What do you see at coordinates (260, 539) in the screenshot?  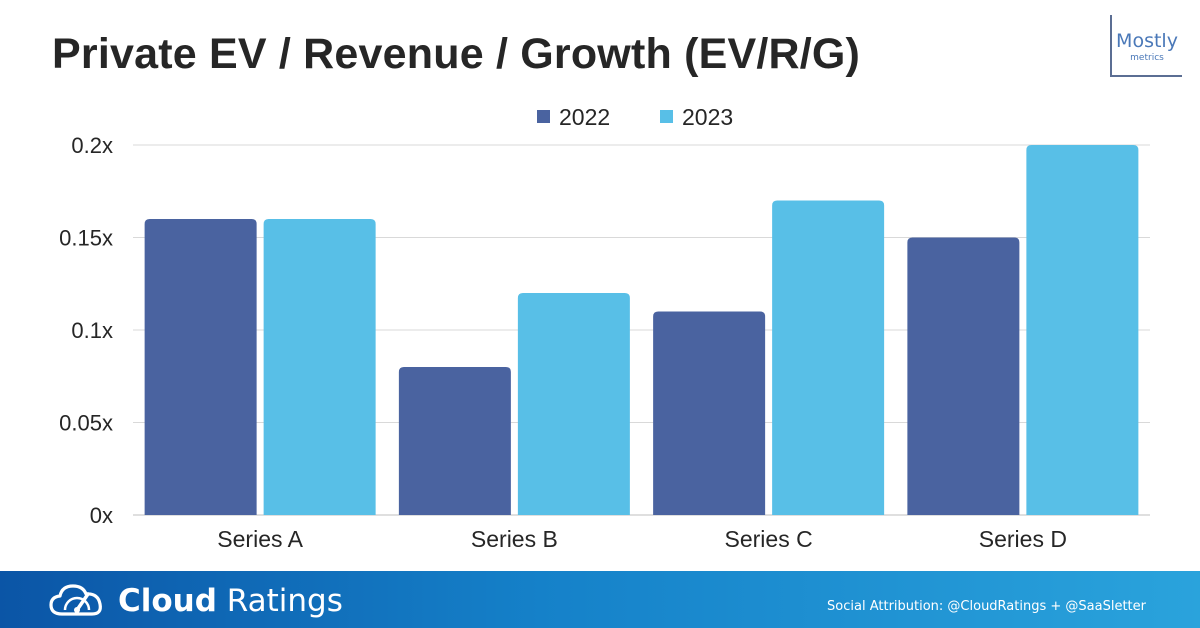 I see `x-tick-label: Series A` at bounding box center [260, 539].